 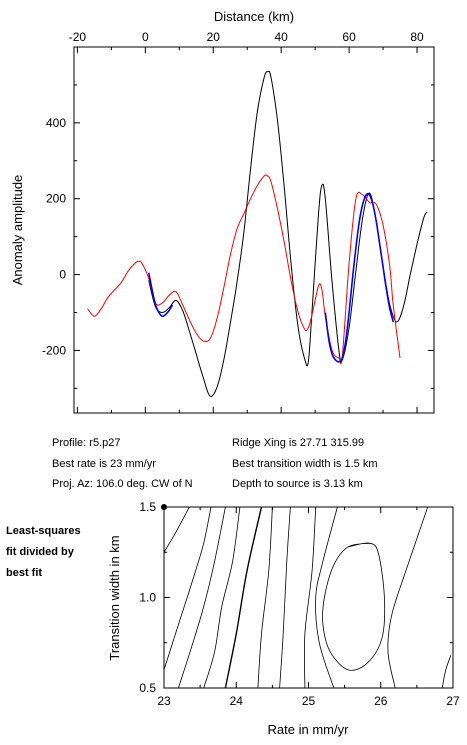 What do you see at coordinates (56, 123) in the screenshot?
I see `y-tick-label: 400` at bounding box center [56, 123].